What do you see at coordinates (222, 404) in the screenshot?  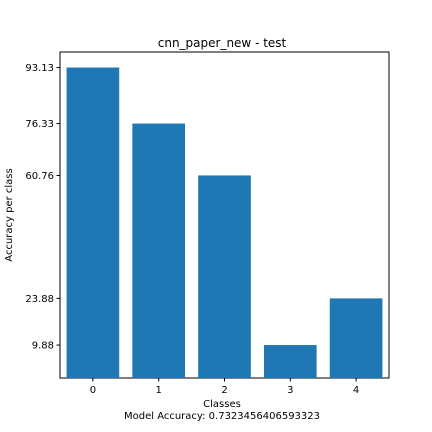 I see `x-axis-label: Classes` at bounding box center [222, 404].